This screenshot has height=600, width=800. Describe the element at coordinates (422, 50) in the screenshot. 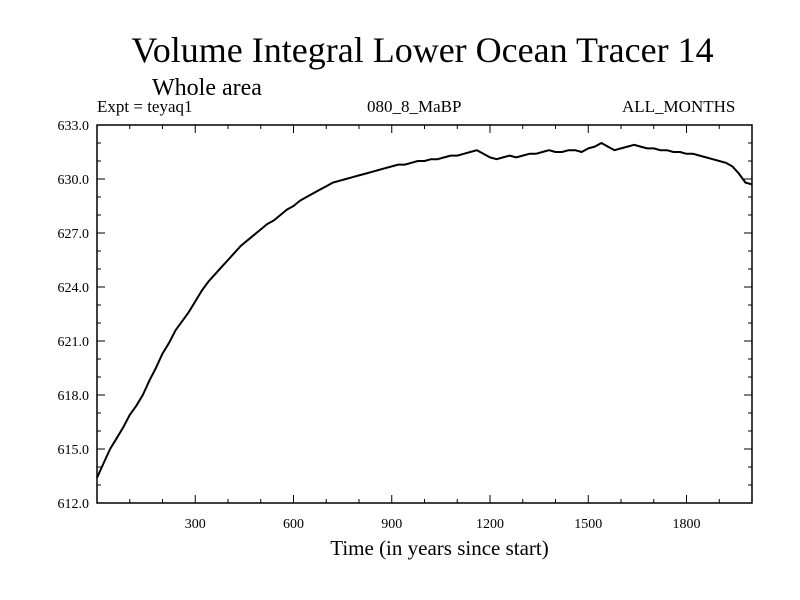

I see `chart-title: Volume Integral Lower Ocean Tracer 14` at that location.